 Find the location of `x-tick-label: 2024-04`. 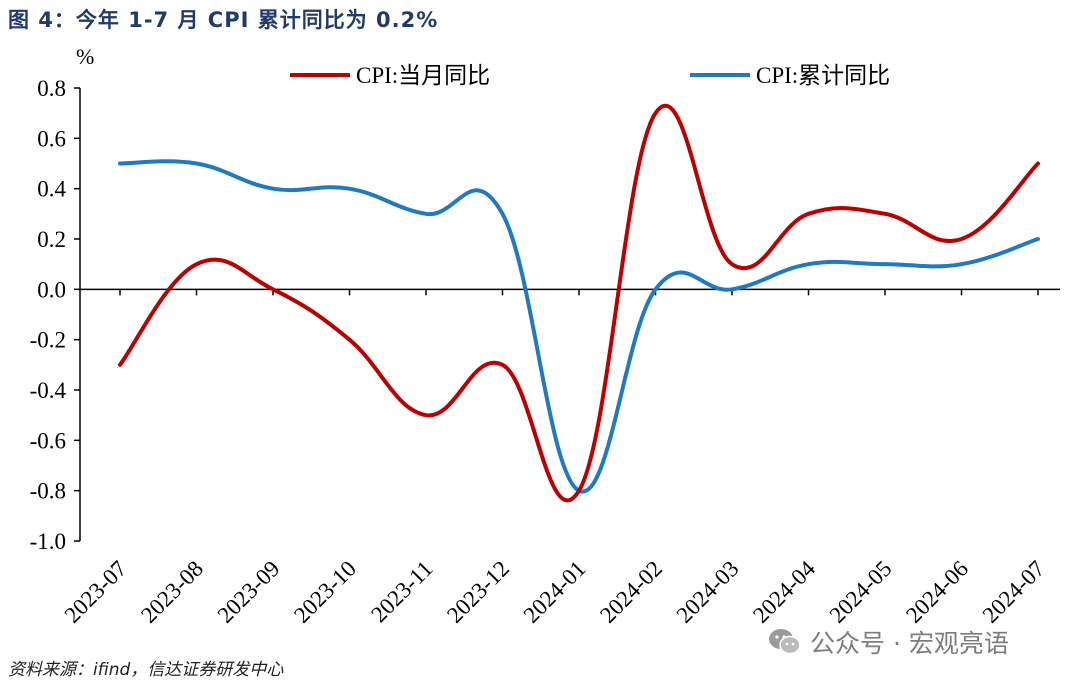

x-tick-label: 2024-04 is located at coordinates (784, 592).